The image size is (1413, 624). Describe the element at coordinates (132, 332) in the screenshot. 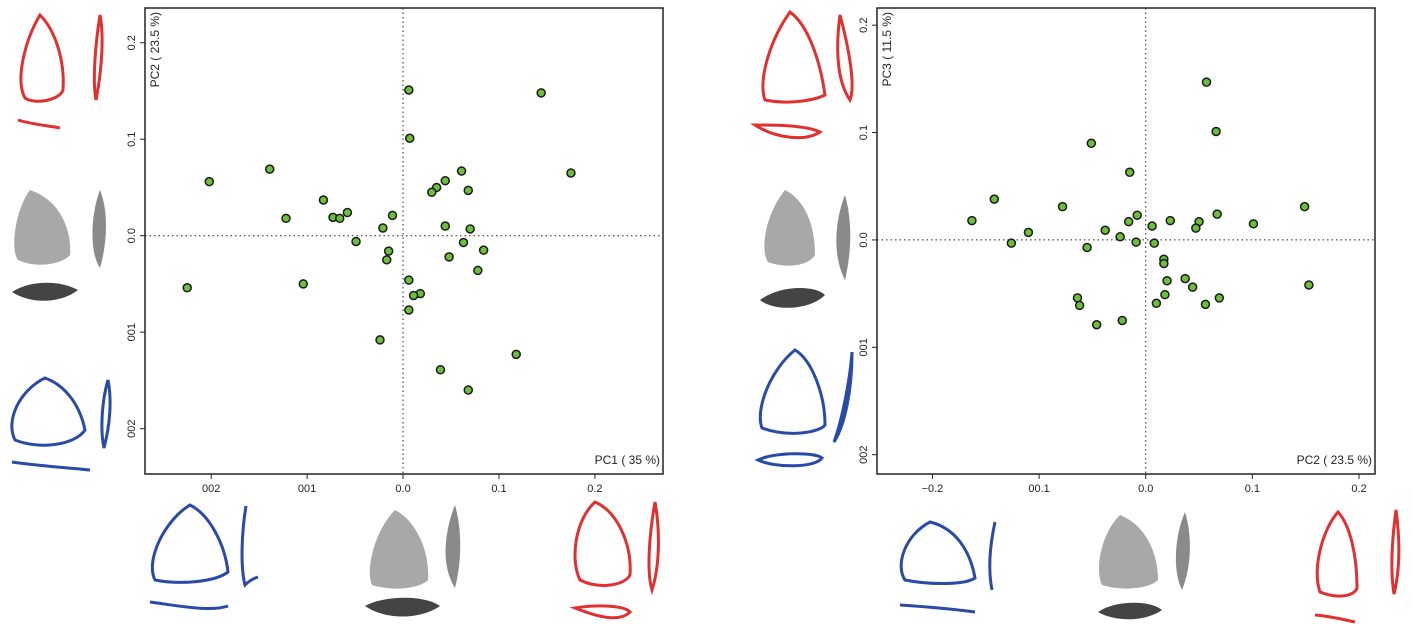

I see `y-tick-label: 001` at that location.